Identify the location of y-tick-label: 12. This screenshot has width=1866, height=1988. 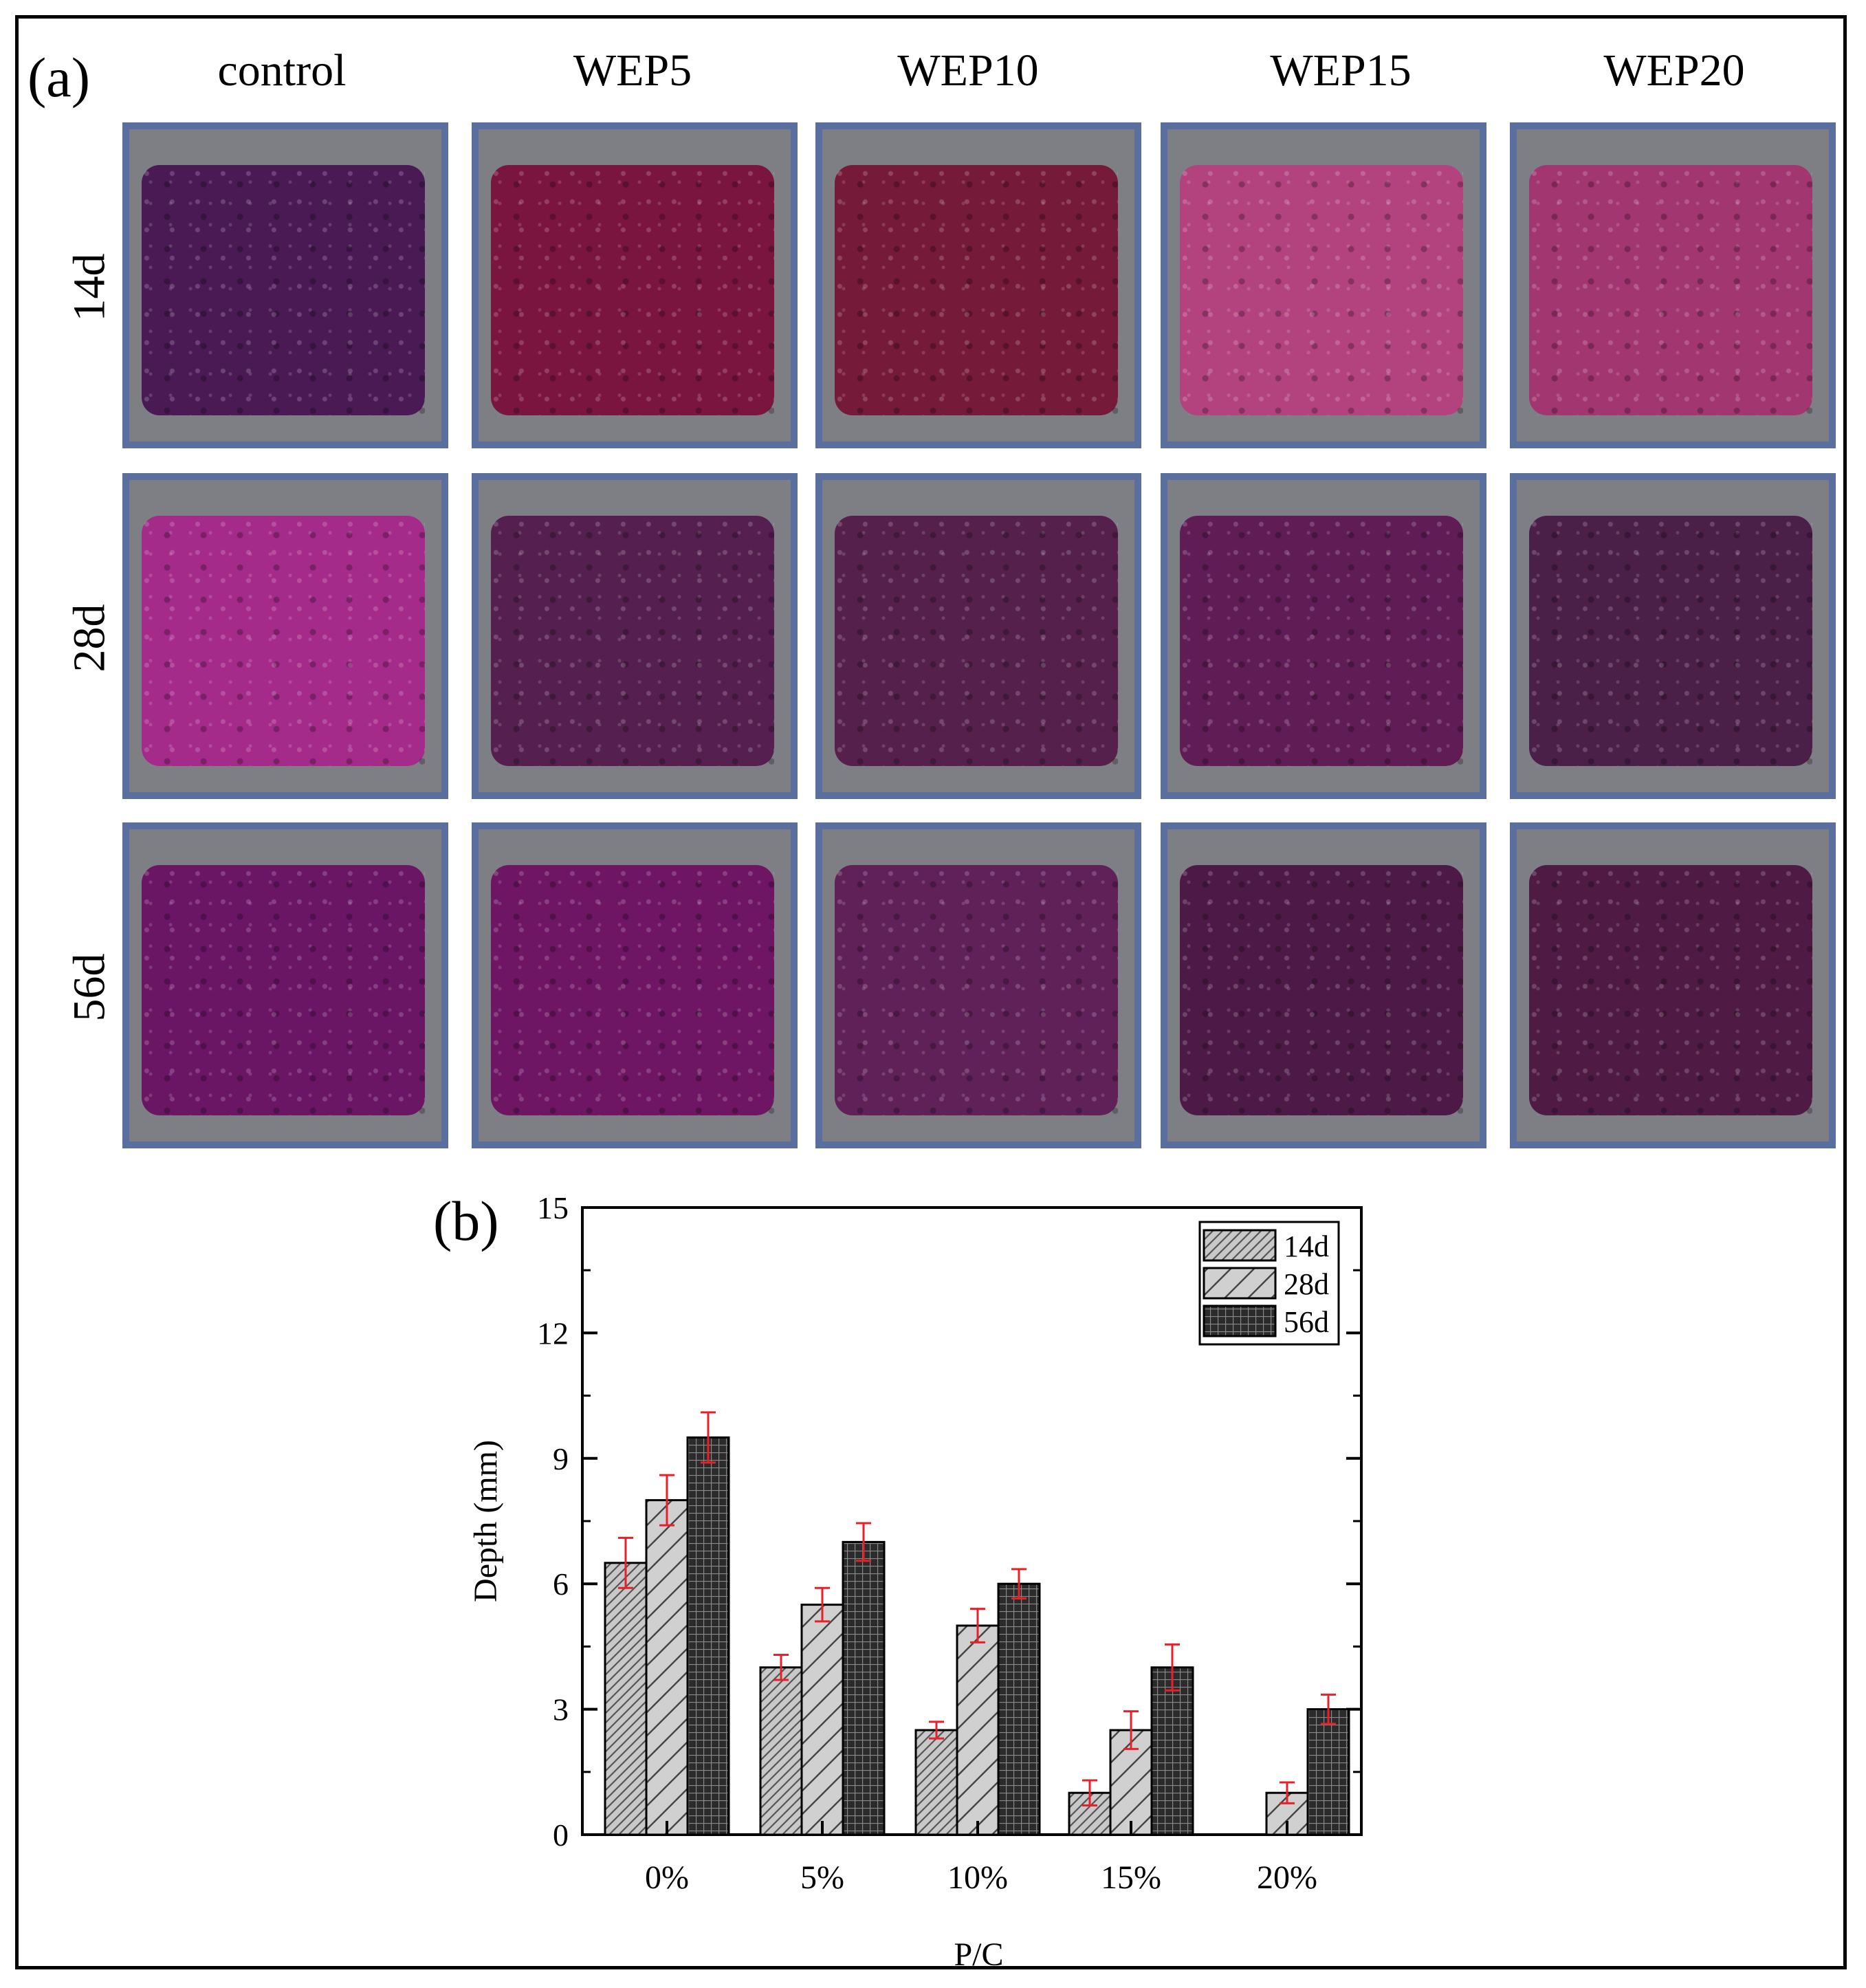
(553, 1333).